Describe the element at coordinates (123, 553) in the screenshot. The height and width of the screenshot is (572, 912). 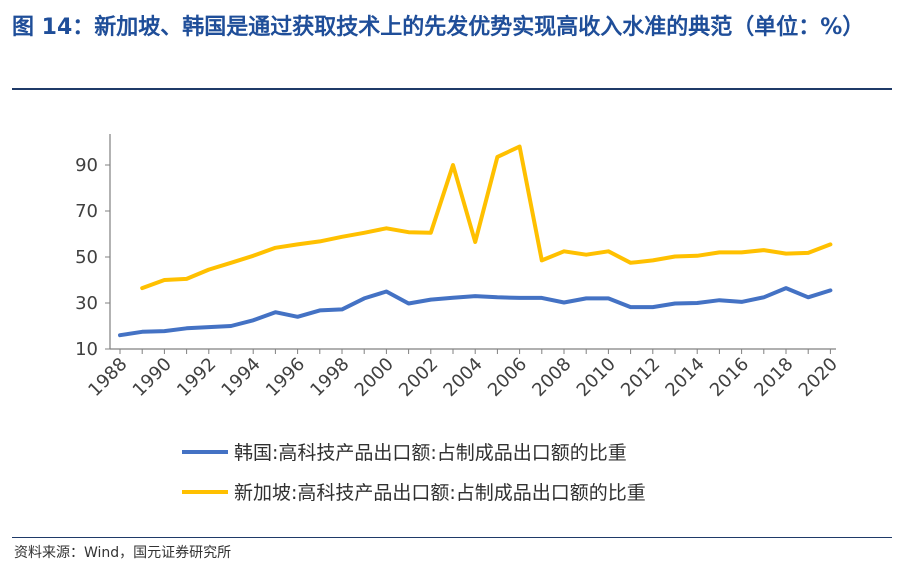
I see `source-note: 资料来源：Wind，国元证券研究所` at that location.